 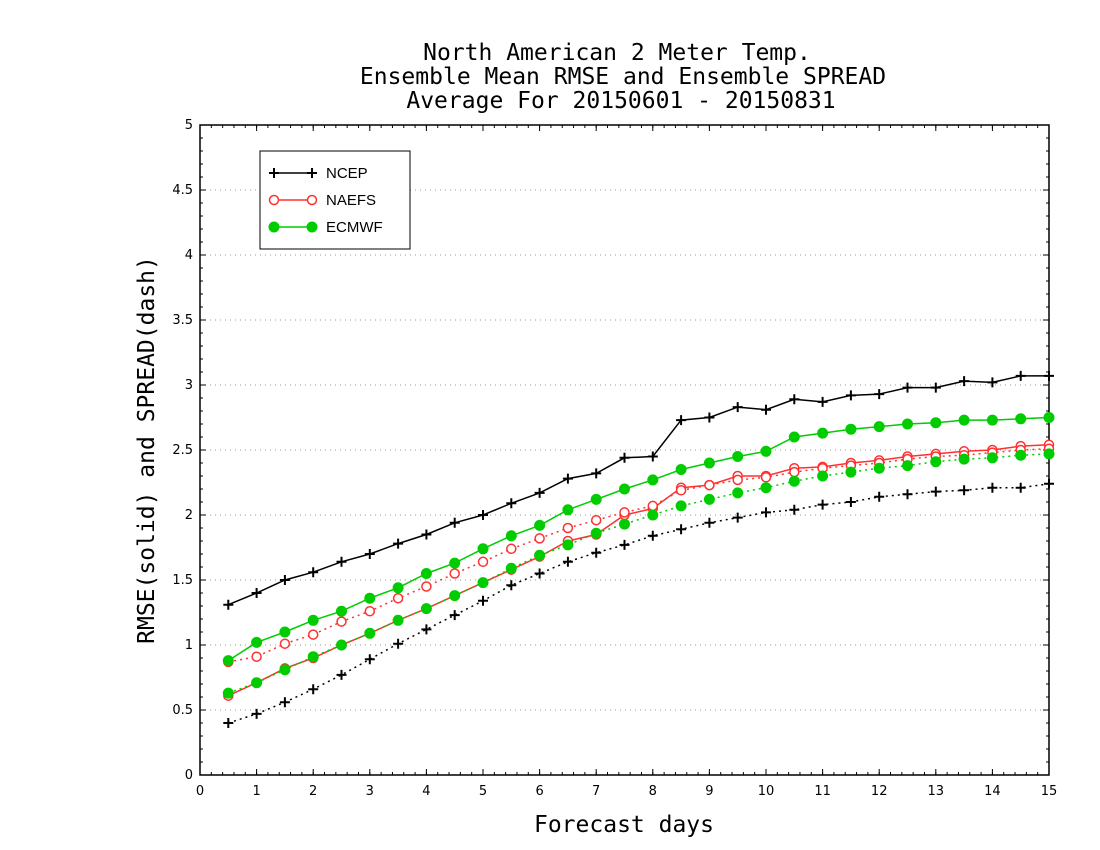 What do you see at coordinates (624, 825) in the screenshot?
I see `x-axis-label: Forecast days` at bounding box center [624, 825].